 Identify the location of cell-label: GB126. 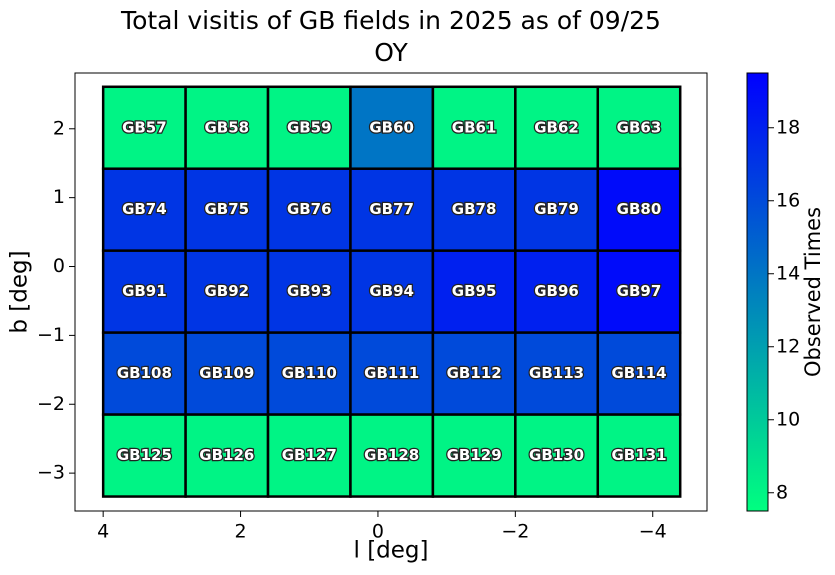
(226, 455).